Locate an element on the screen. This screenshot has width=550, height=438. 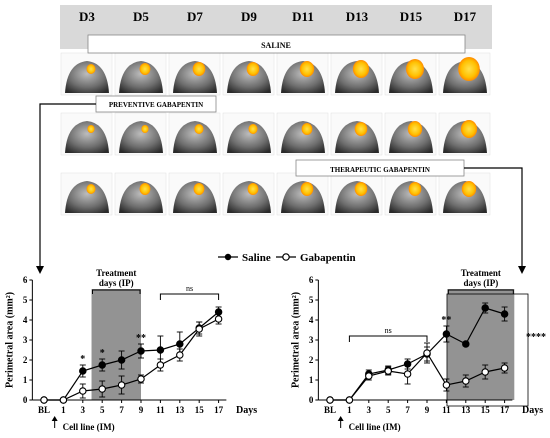
thumbnail-therapeutic-d5 is located at coordinates (140, 194).